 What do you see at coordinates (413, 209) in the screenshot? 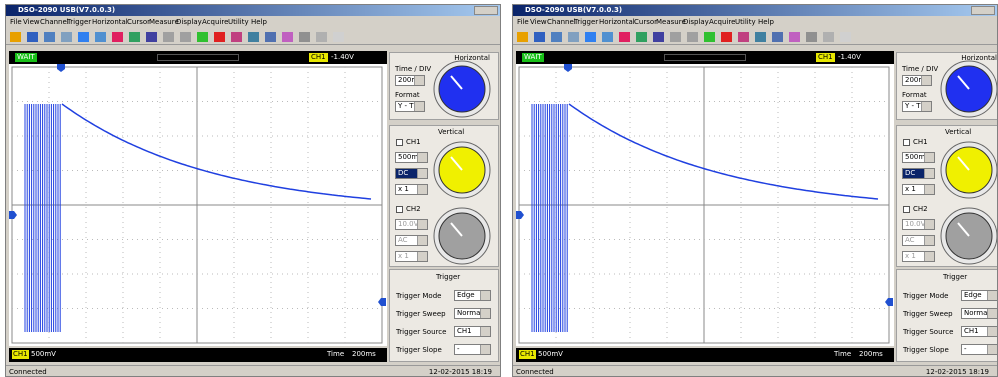
I see `ch2-check-label: CH2` at bounding box center [413, 209].